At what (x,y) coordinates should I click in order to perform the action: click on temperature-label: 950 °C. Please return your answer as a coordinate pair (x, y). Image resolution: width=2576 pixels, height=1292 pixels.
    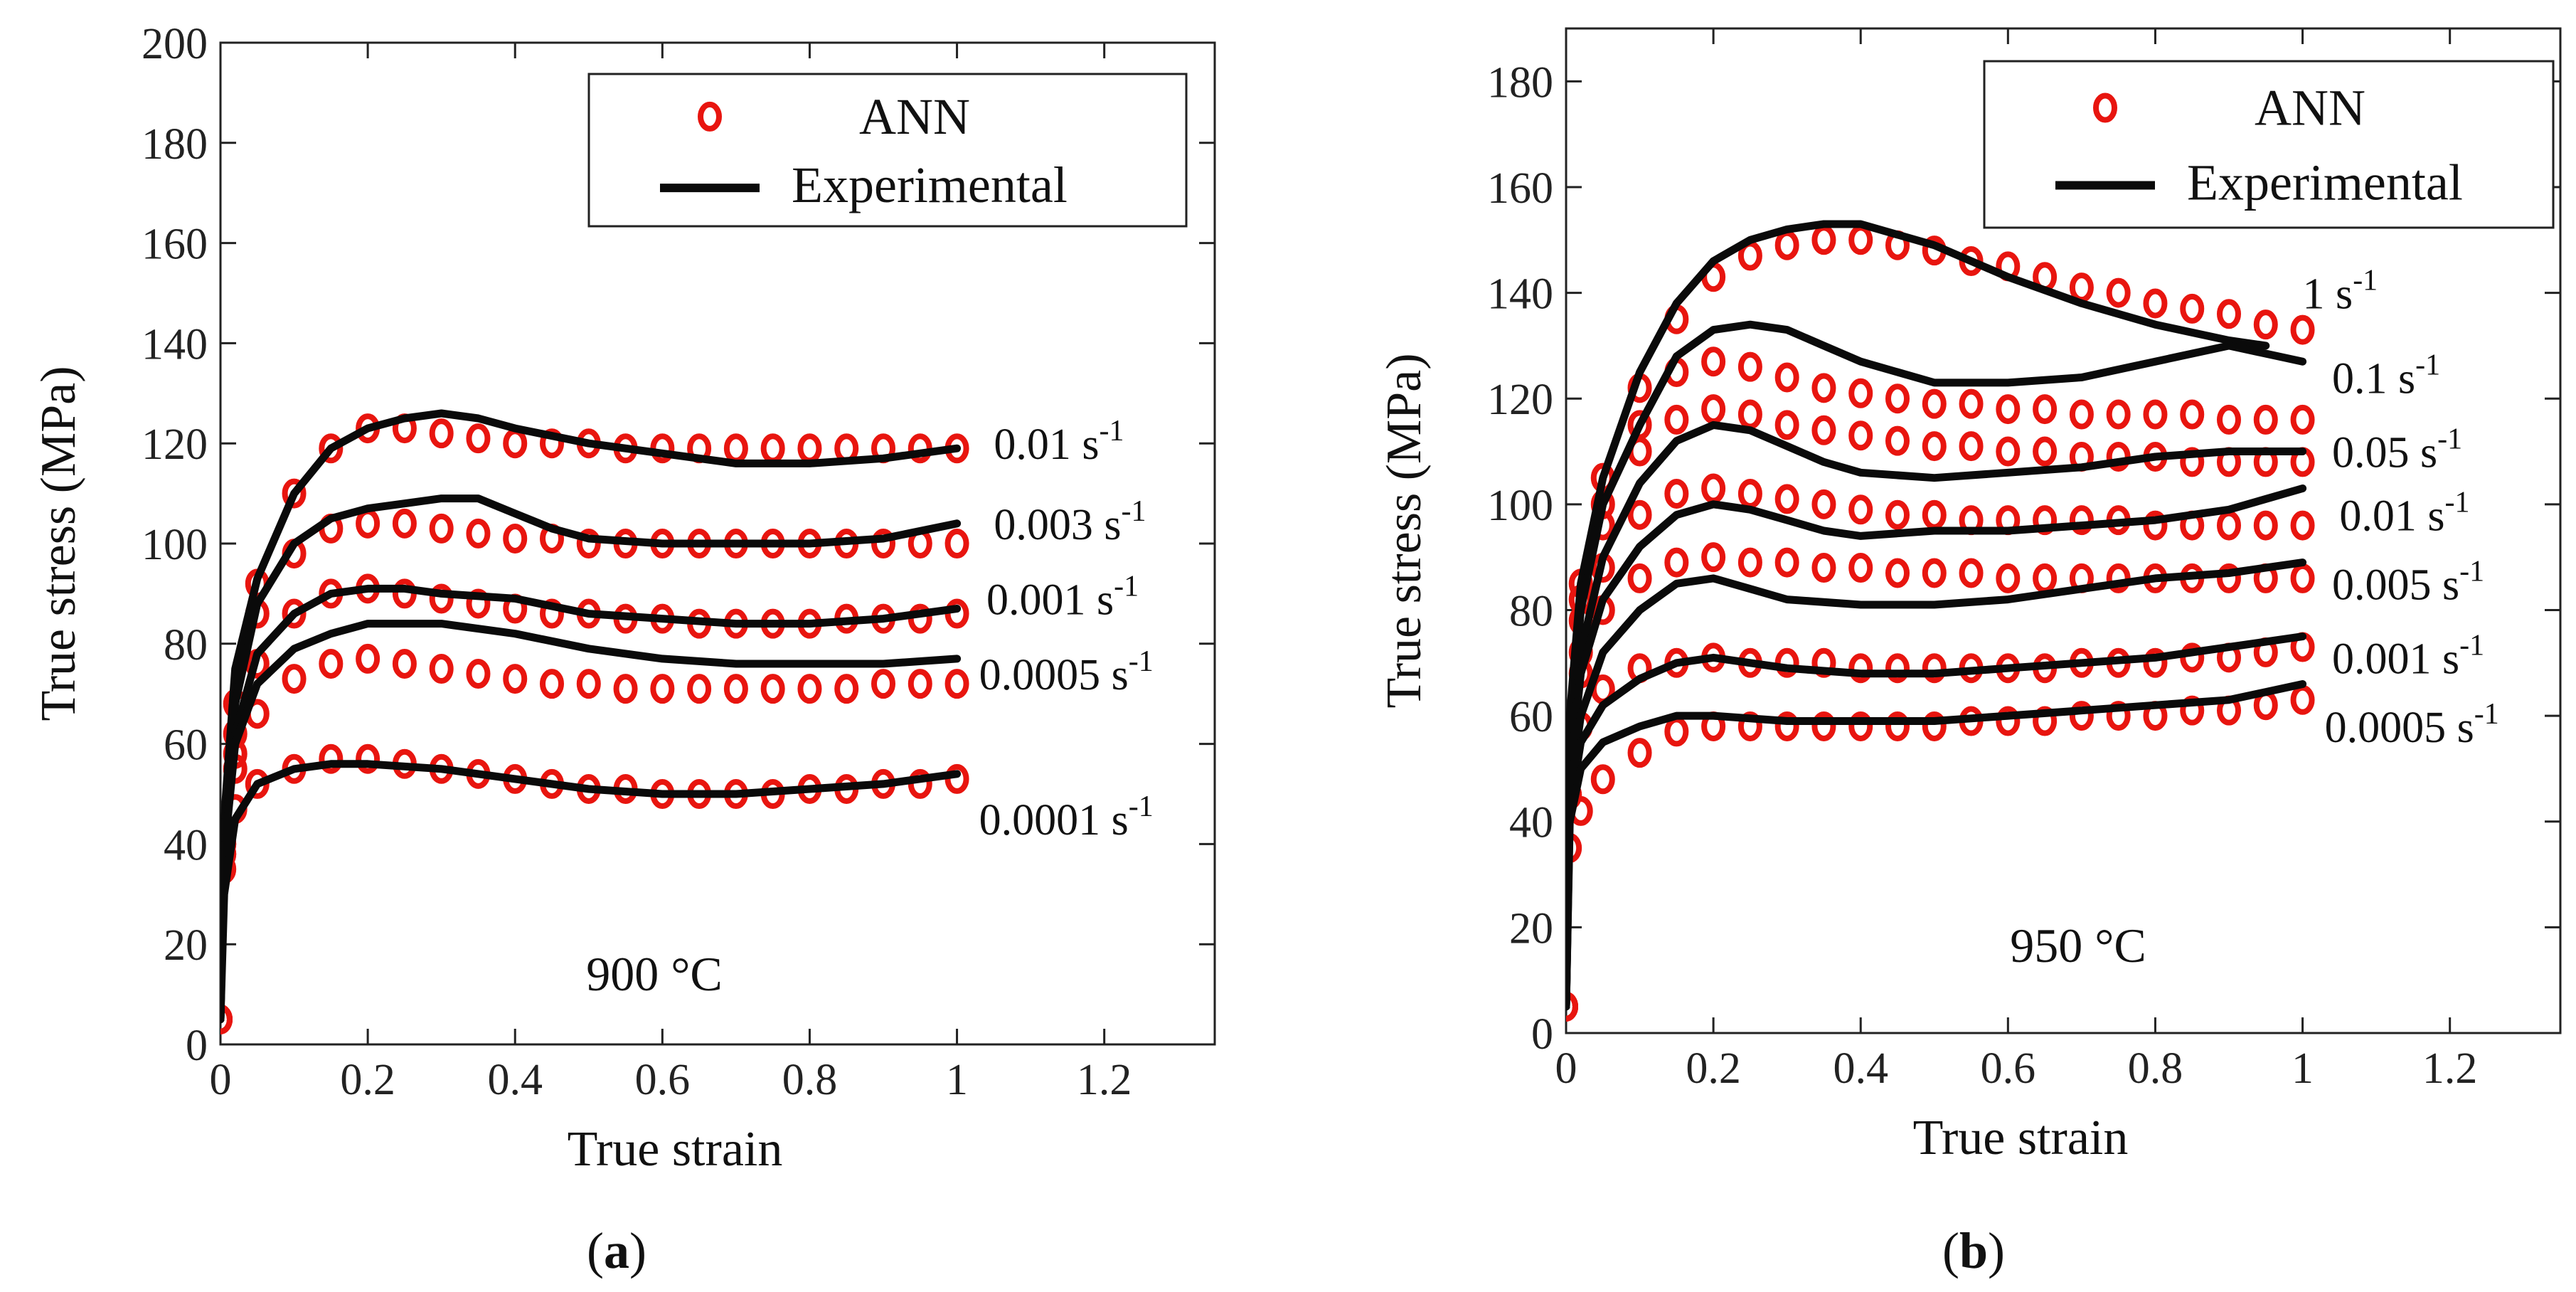
    Looking at the image, I should click on (2078, 945).